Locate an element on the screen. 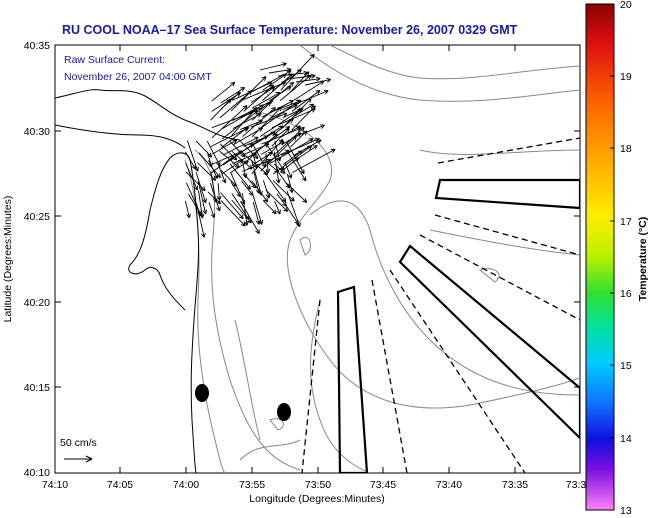  colorbar-tick-label: 16 is located at coordinates (626, 294).